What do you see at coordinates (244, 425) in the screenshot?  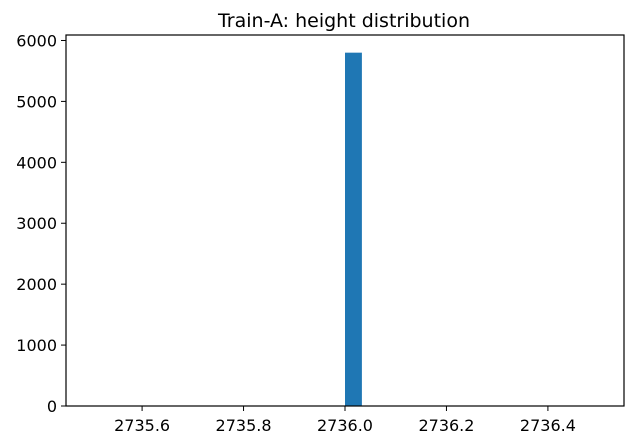 I see `x-tick-label: 2735.8` at bounding box center [244, 425].